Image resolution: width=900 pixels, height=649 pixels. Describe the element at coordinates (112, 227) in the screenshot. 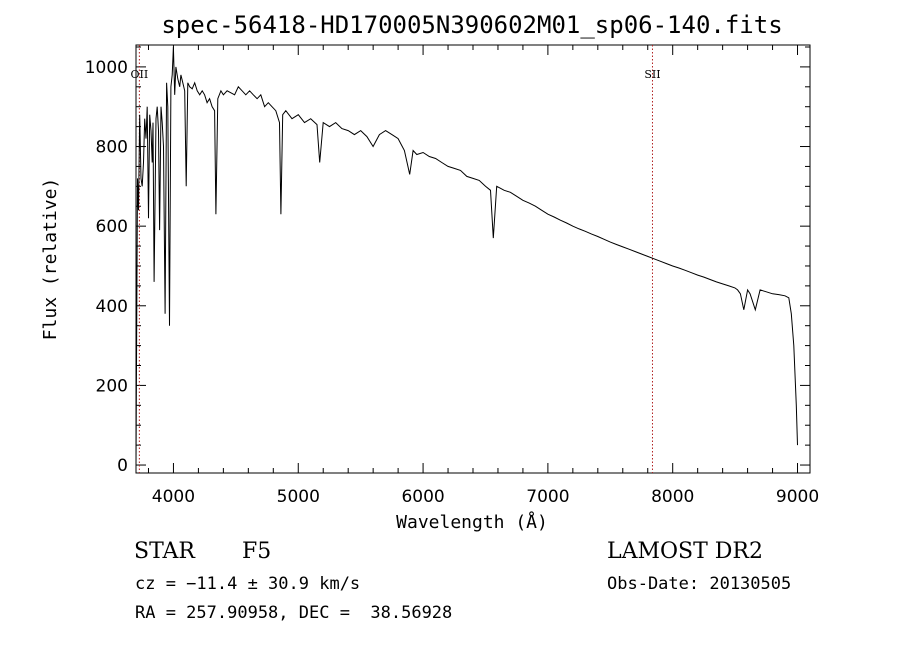

I see `y-tick-label: 600` at that location.